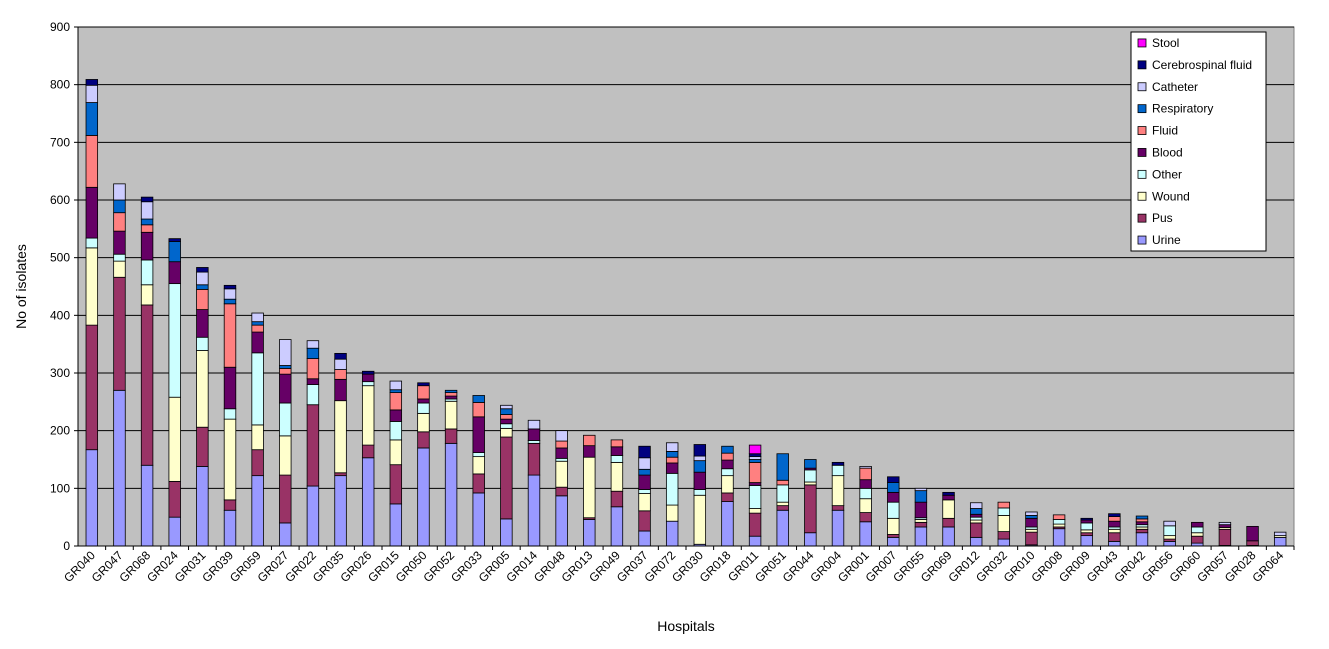 This screenshot has width=1329, height=649. Describe the element at coordinates (1160, 152) in the screenshot. I see `legend-item: Blood` at that location.